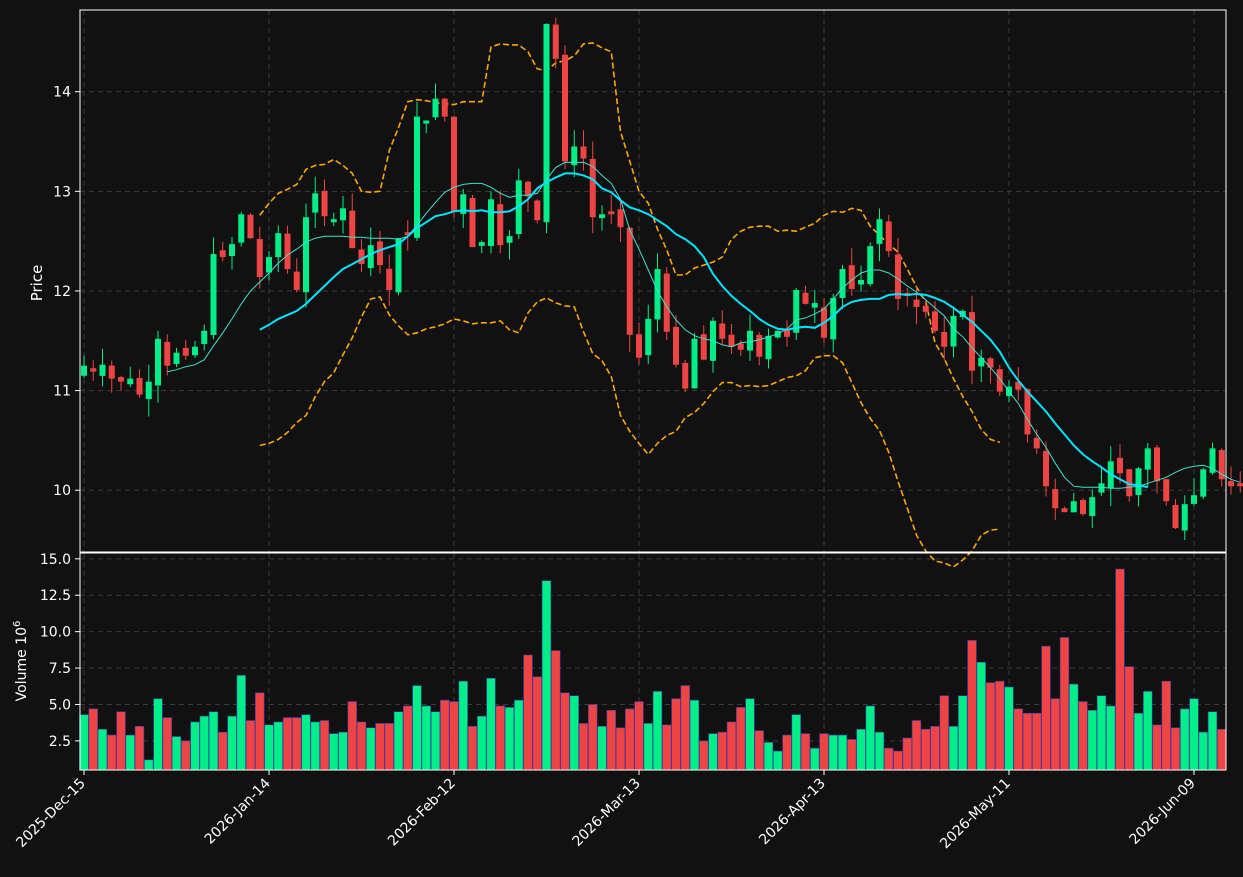 This screenshot has width=1243, height=877. I want to click on volume-tick-label: 2.5, so click(60, 742).